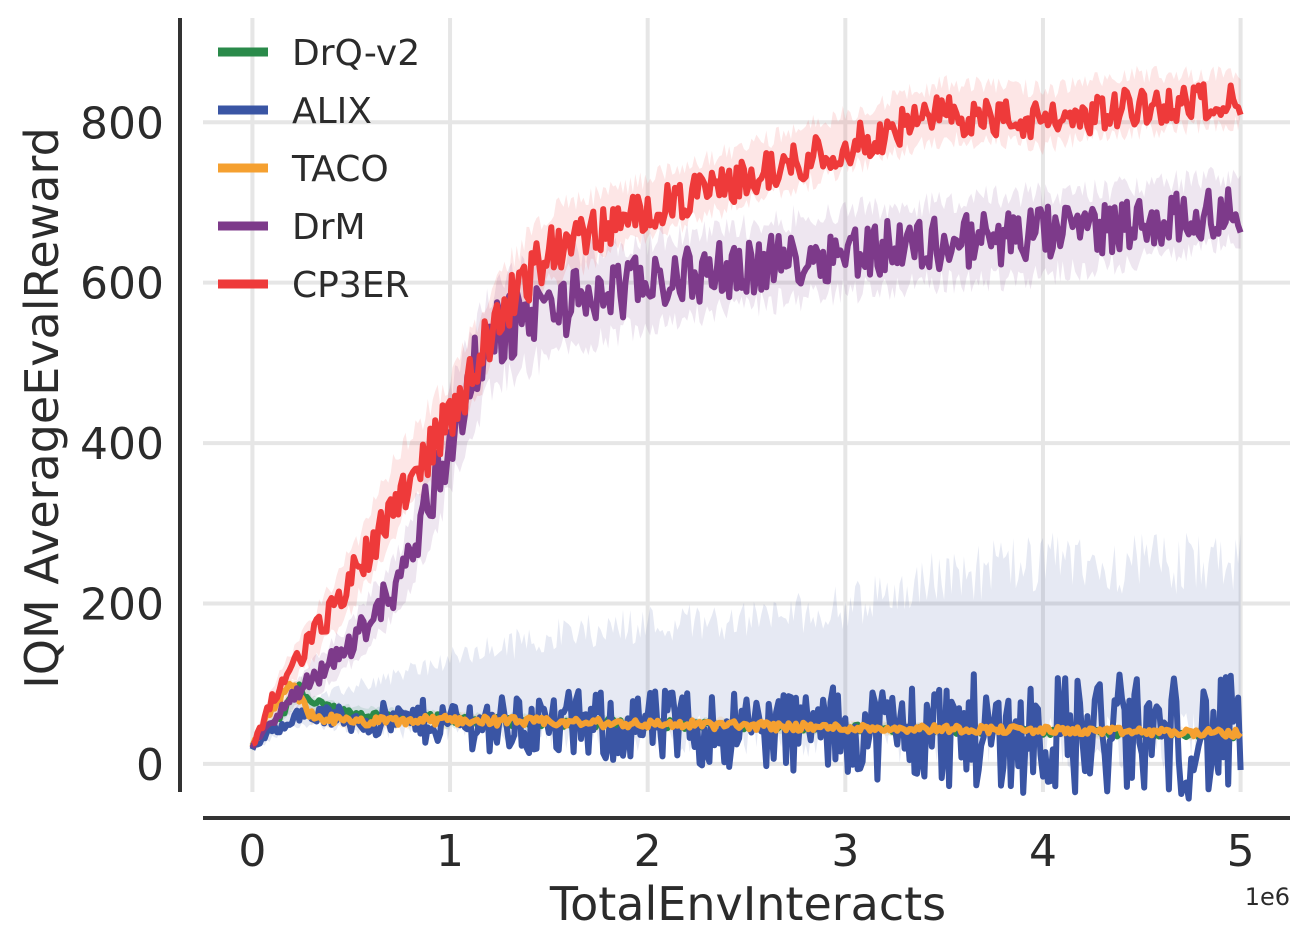 This screenshot has height=951, width=1311. I want to click on y-tick-labels: 0 200 400 600 800, so click(122, 444).